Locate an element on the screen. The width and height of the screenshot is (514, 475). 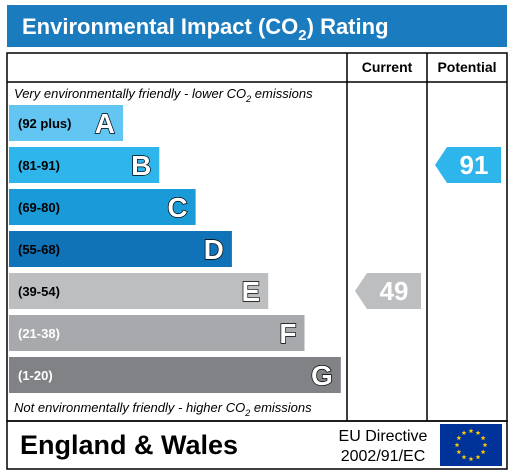
band-g-letter: G is located at coordinates (322, 375).